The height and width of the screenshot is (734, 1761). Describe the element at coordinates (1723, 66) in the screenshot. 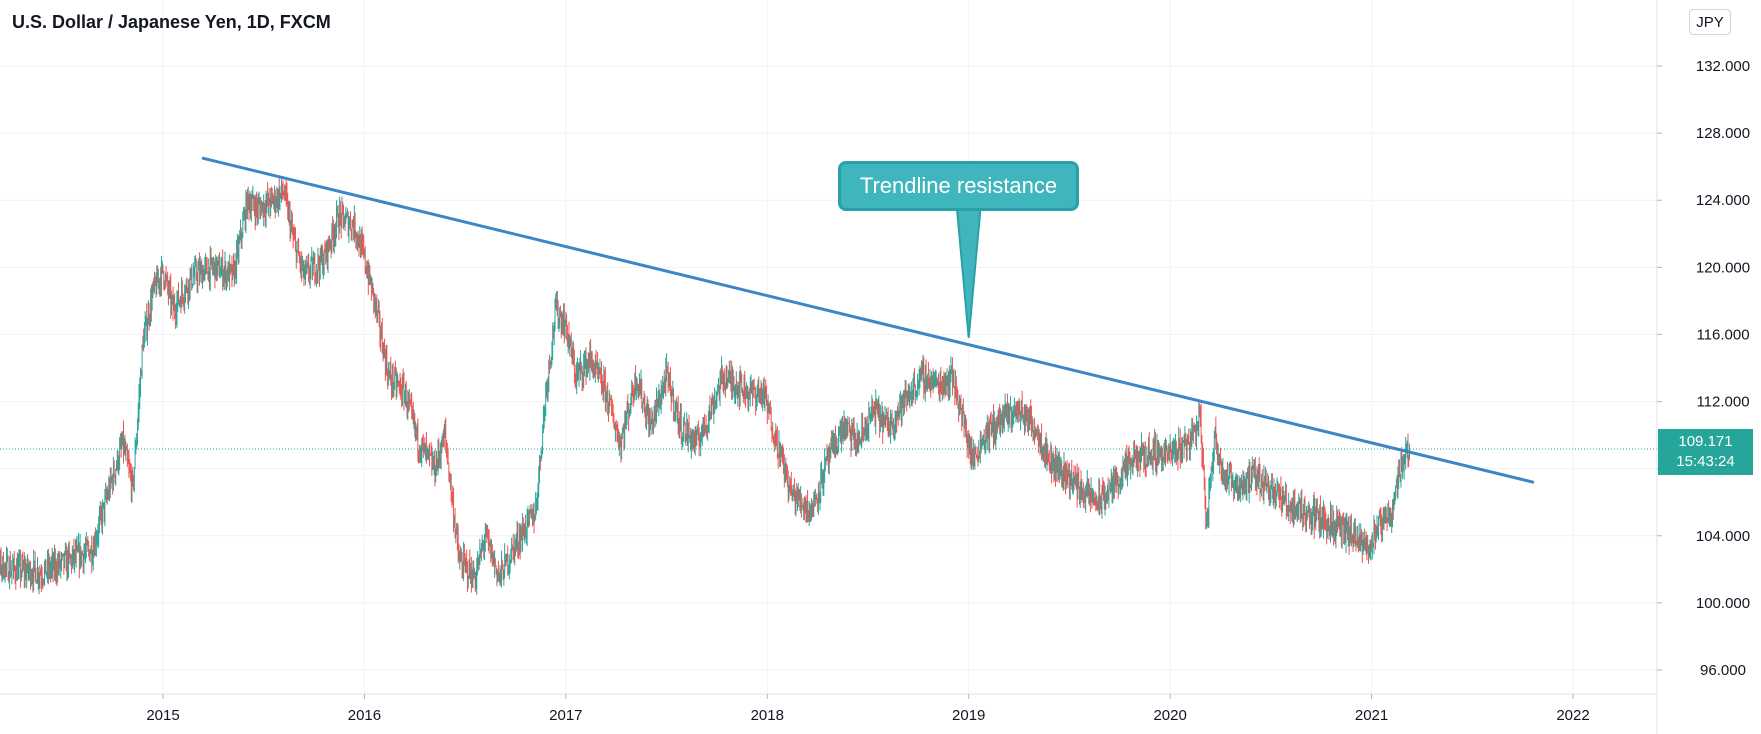

I see `price-tick-label: 132.000` at that location.